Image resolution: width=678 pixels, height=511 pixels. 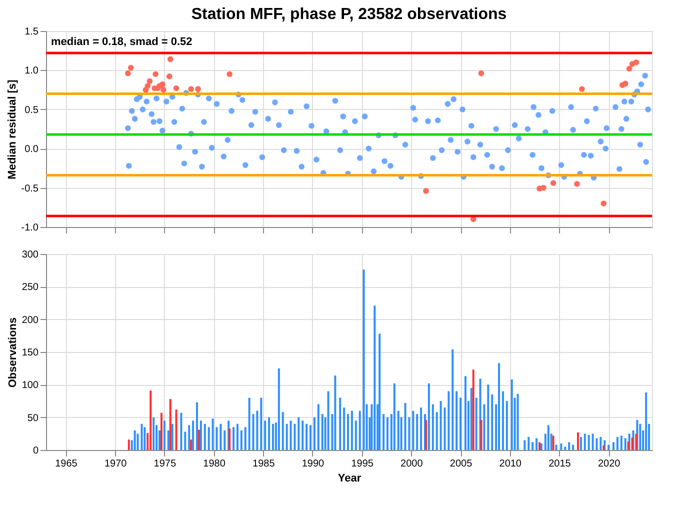 I want to click on y-tick-label: -0.5, so click(x=30, y=188).